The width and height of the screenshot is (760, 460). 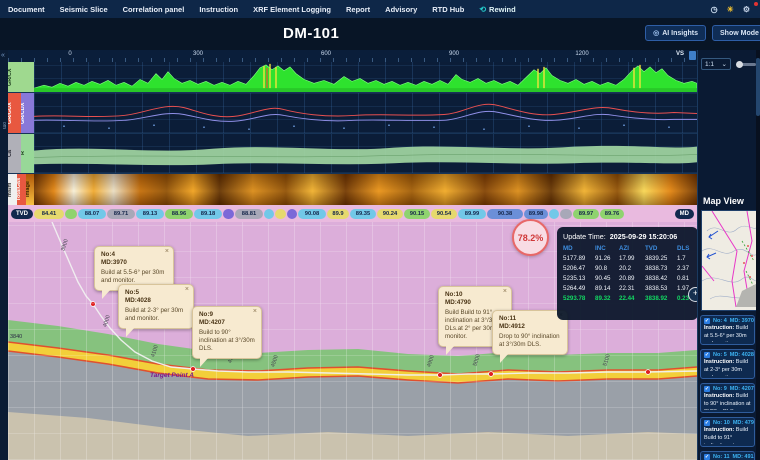 I want to click on scrollbar-thumb, so click(x=758, y=87).